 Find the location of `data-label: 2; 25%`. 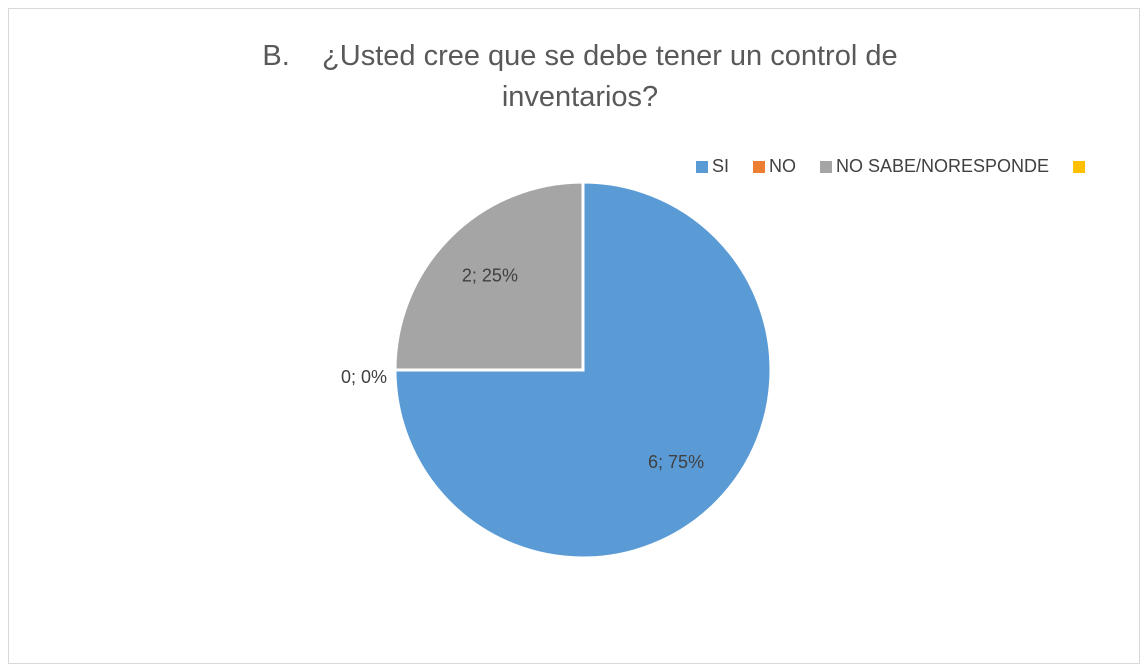

data-label: 2; 25% is located at coordinates (490, 276).